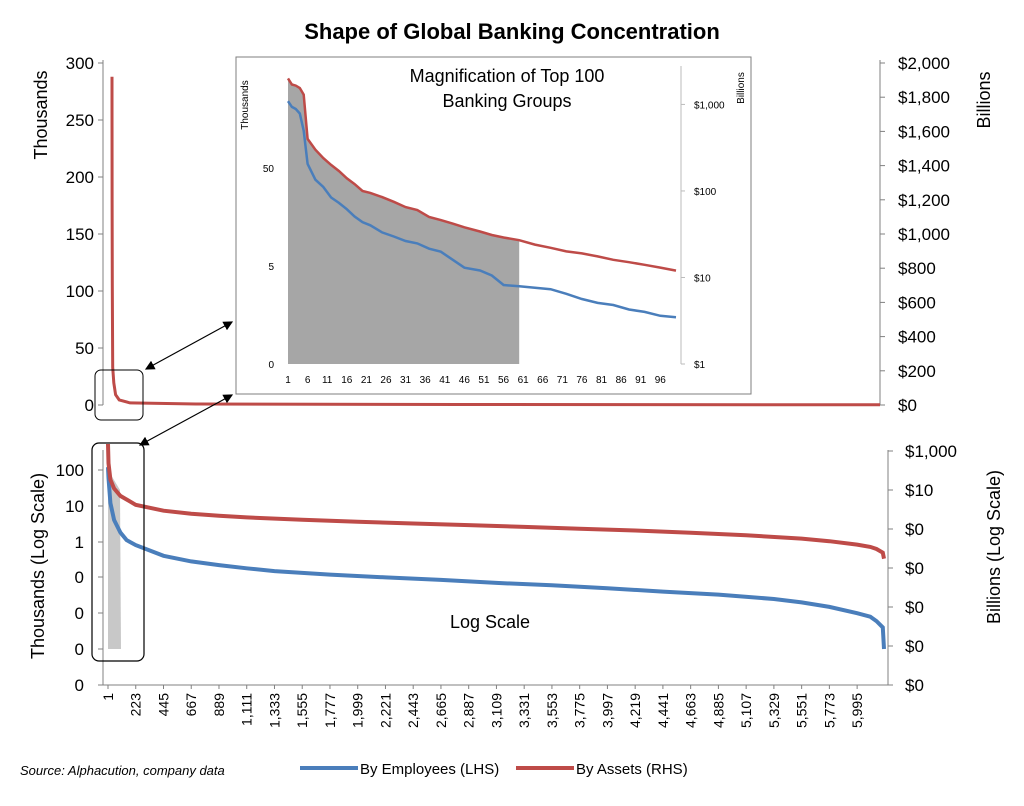 Image resolution: width=1024 pixels, height=806 pixels. Describe the element at coordinates (445, 380) in the screenshot. I see `inset-x-tick-label: 41` at that location.